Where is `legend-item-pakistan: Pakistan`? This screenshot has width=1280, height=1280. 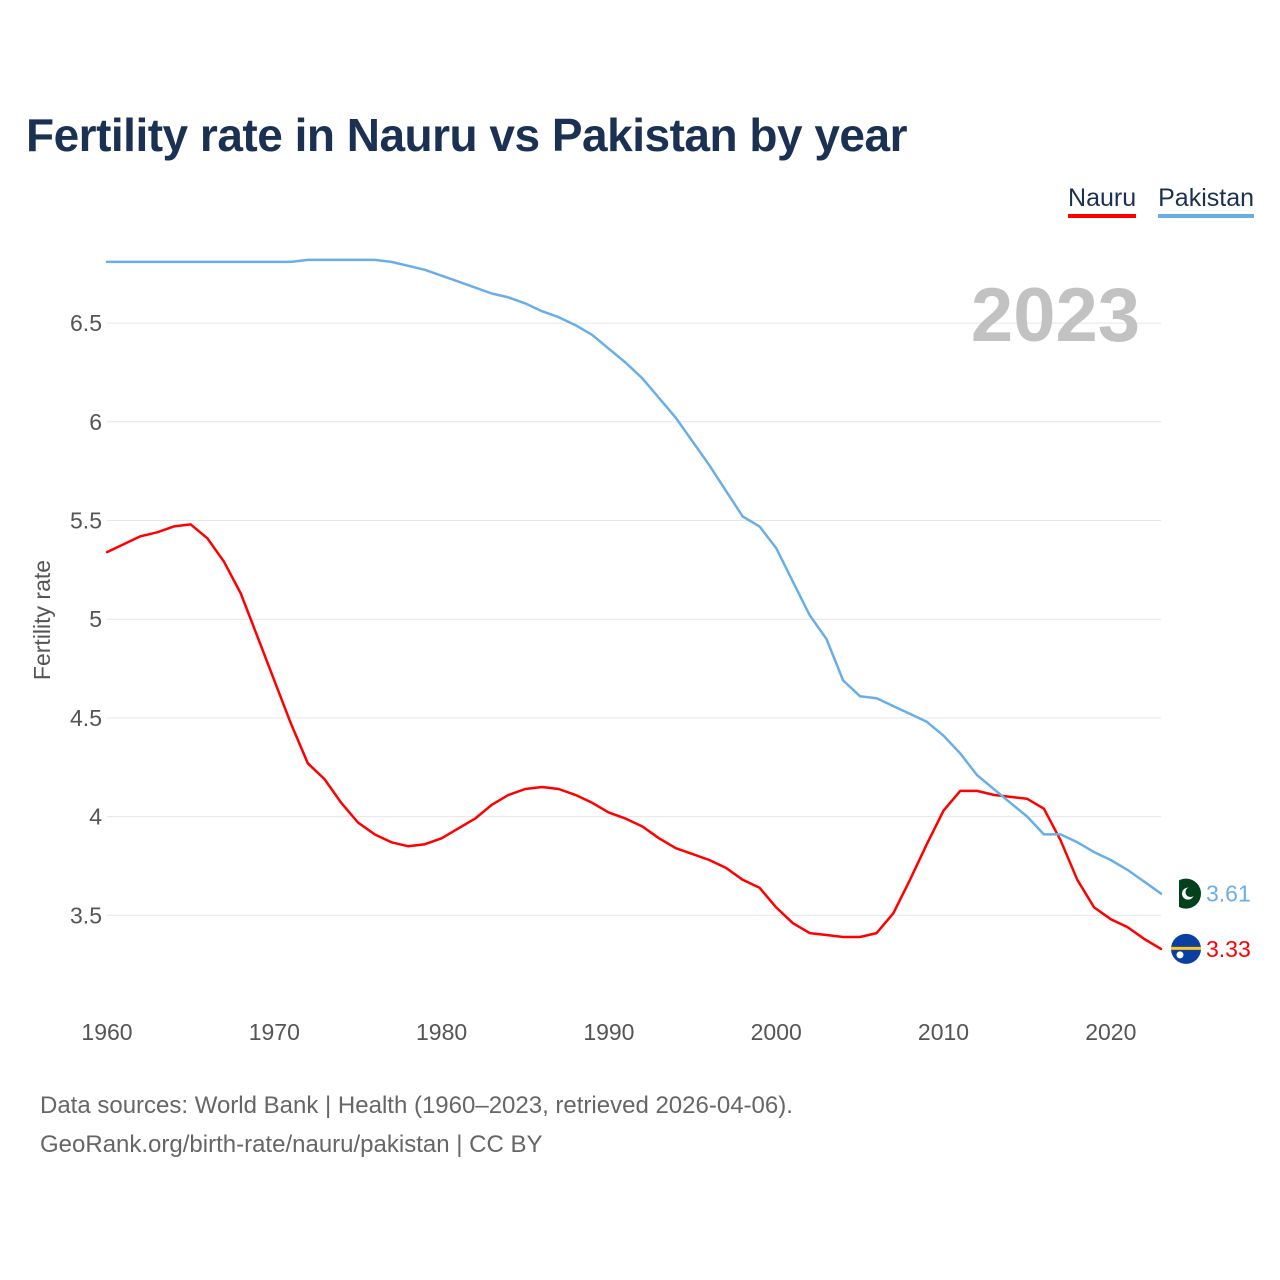 legend-item-pakistan: Pakistan is located at coordinates (1206, 200).